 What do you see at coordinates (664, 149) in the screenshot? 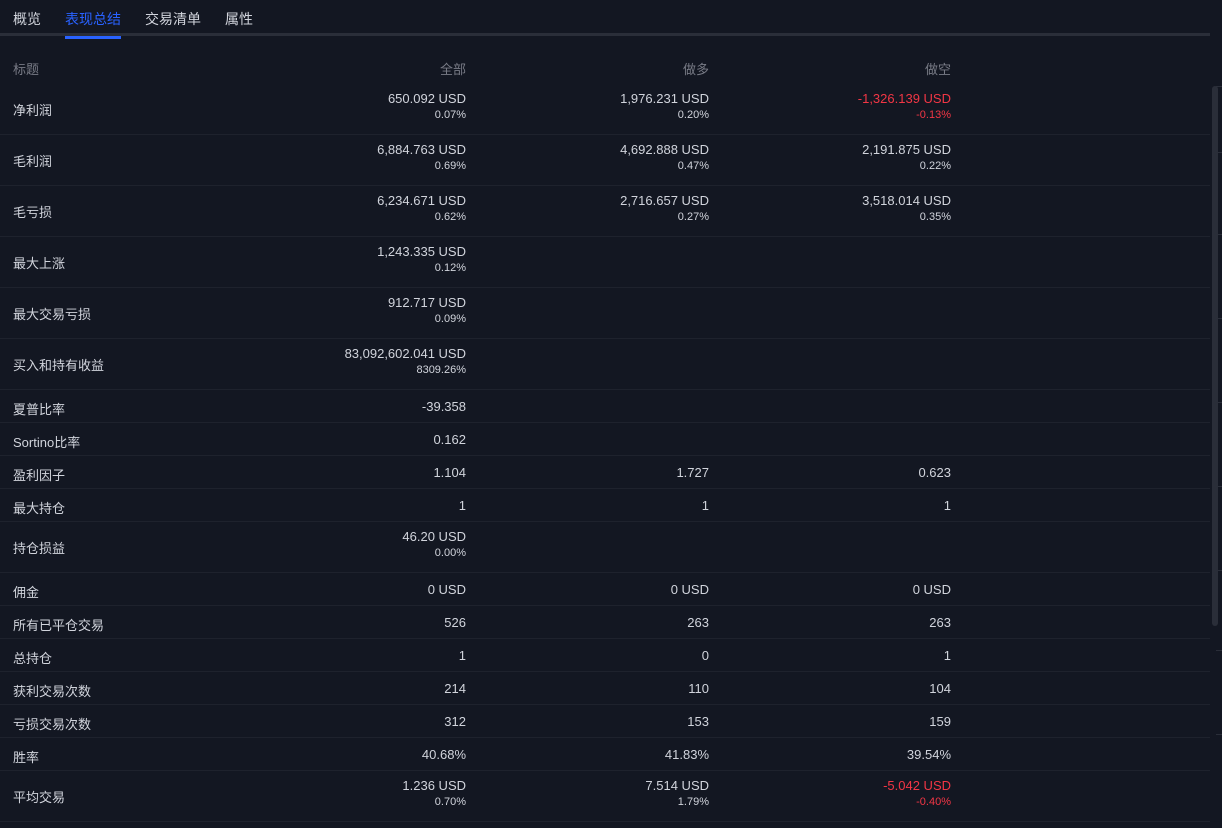
I see `cell-value: 4,692.888 USD` at bounding box center [664, 149].